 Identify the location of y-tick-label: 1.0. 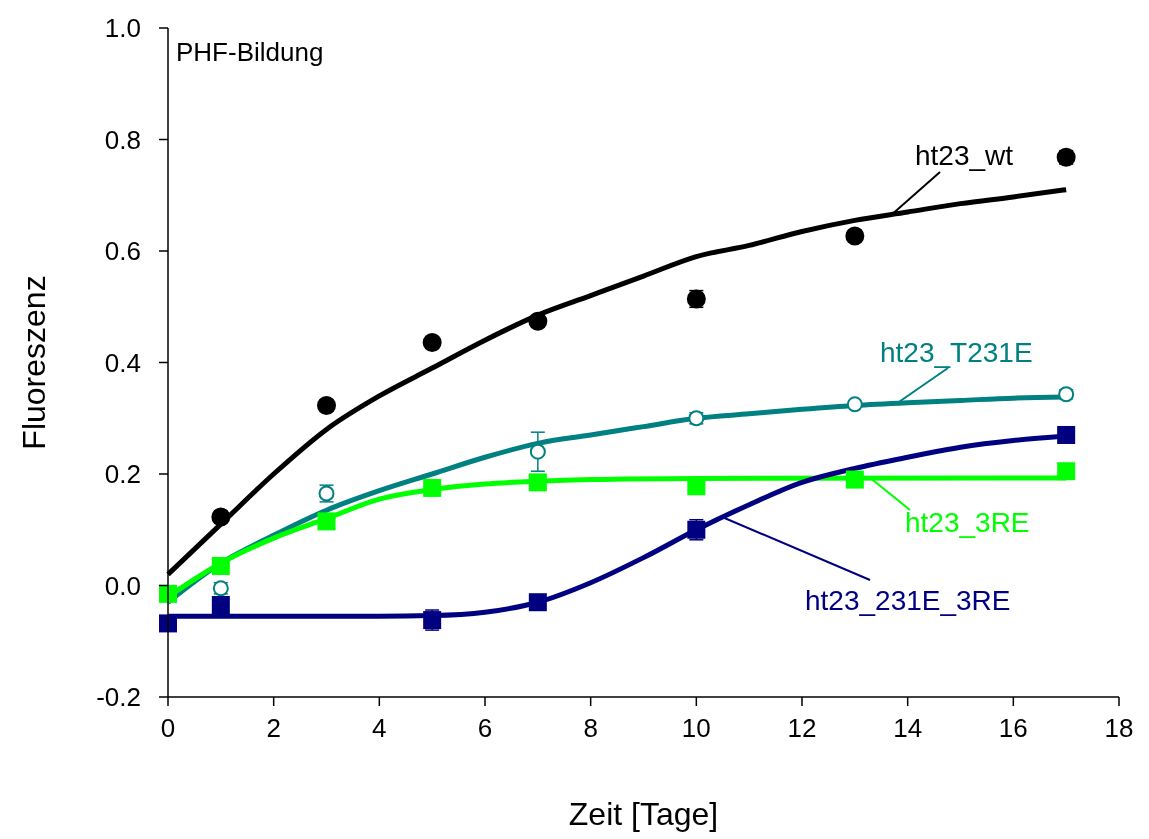
(122, 28).